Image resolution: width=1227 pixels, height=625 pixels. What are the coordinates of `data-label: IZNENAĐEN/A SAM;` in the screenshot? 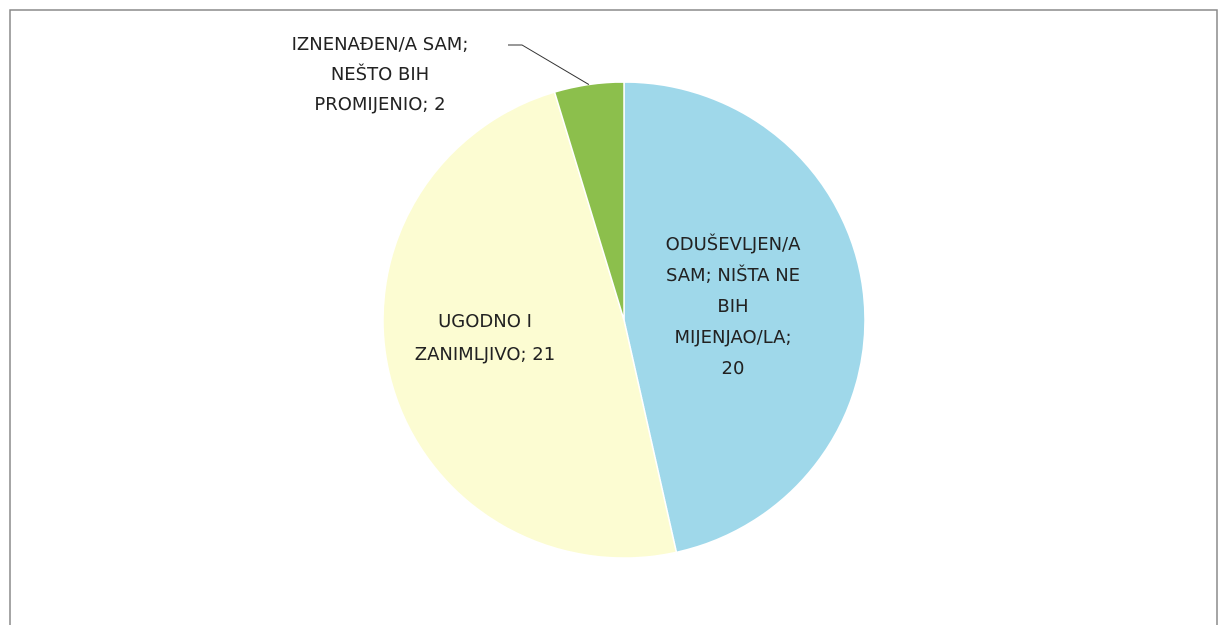 It's located at (380, 44).